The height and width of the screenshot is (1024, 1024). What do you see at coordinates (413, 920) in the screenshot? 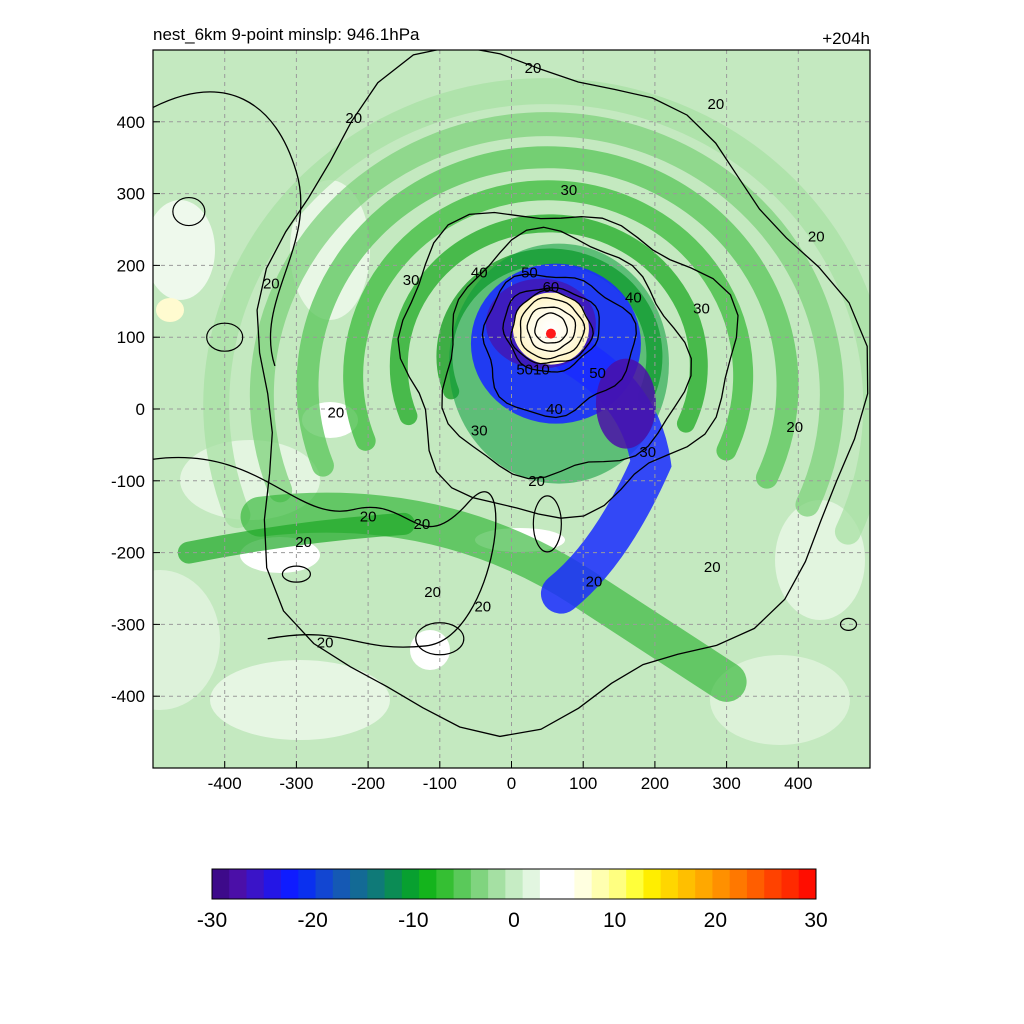
I see `colorbar-tick-label: -10` at bounding box center [413, 920].